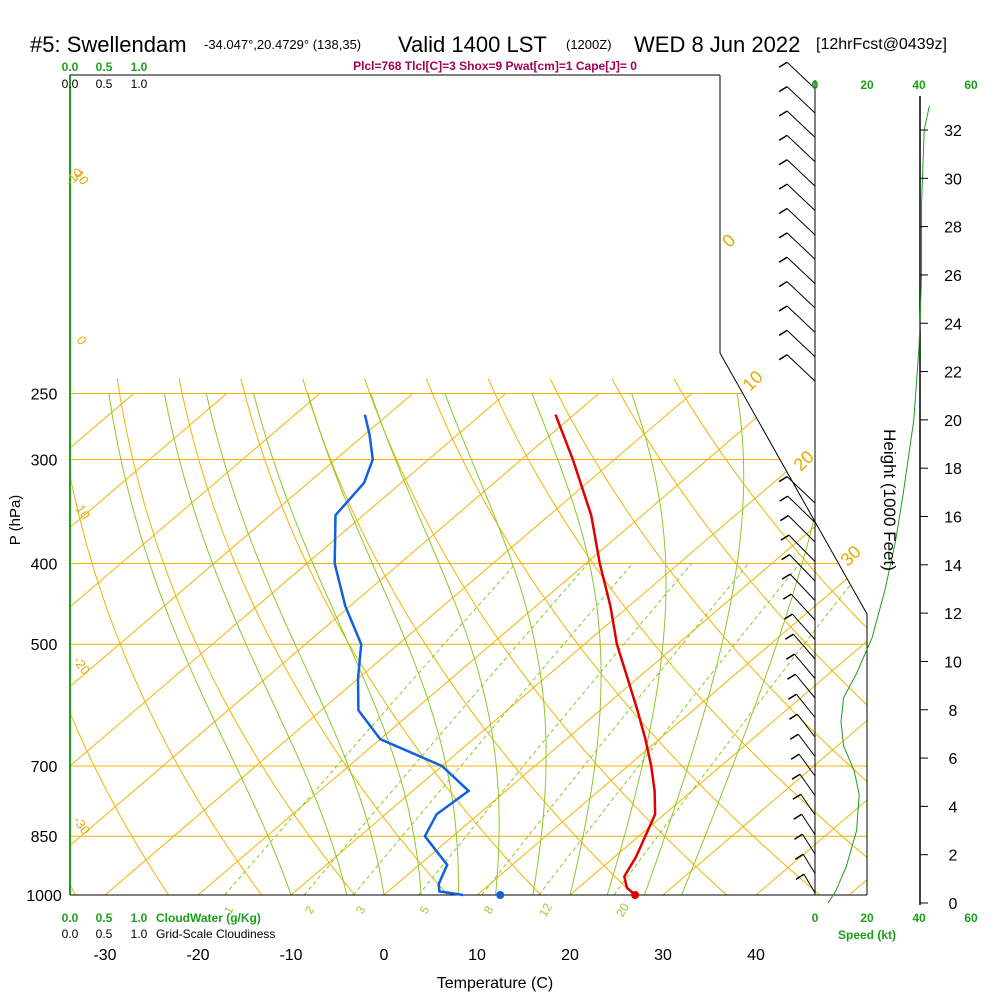 The image size is (1000, 1000). What do you see at coordinates (953, 566) in the screenshot?
I see `height-tick-label: 14` at bounding box center [953, 566].